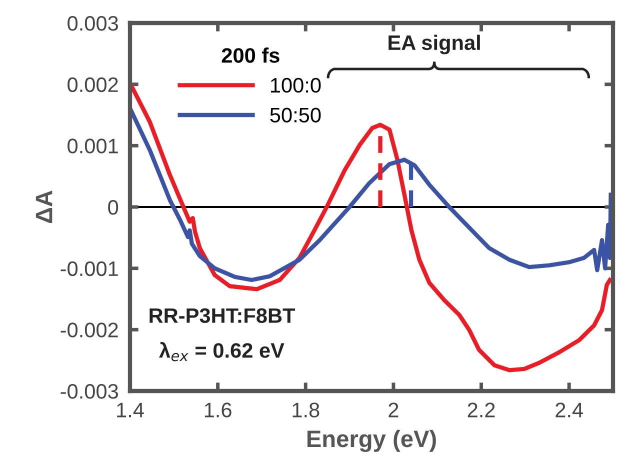  What do you see at coordinates (93, 146) in the screenshot?
I see `y-tick-label: 0.001` at bounding box center [93, 146].